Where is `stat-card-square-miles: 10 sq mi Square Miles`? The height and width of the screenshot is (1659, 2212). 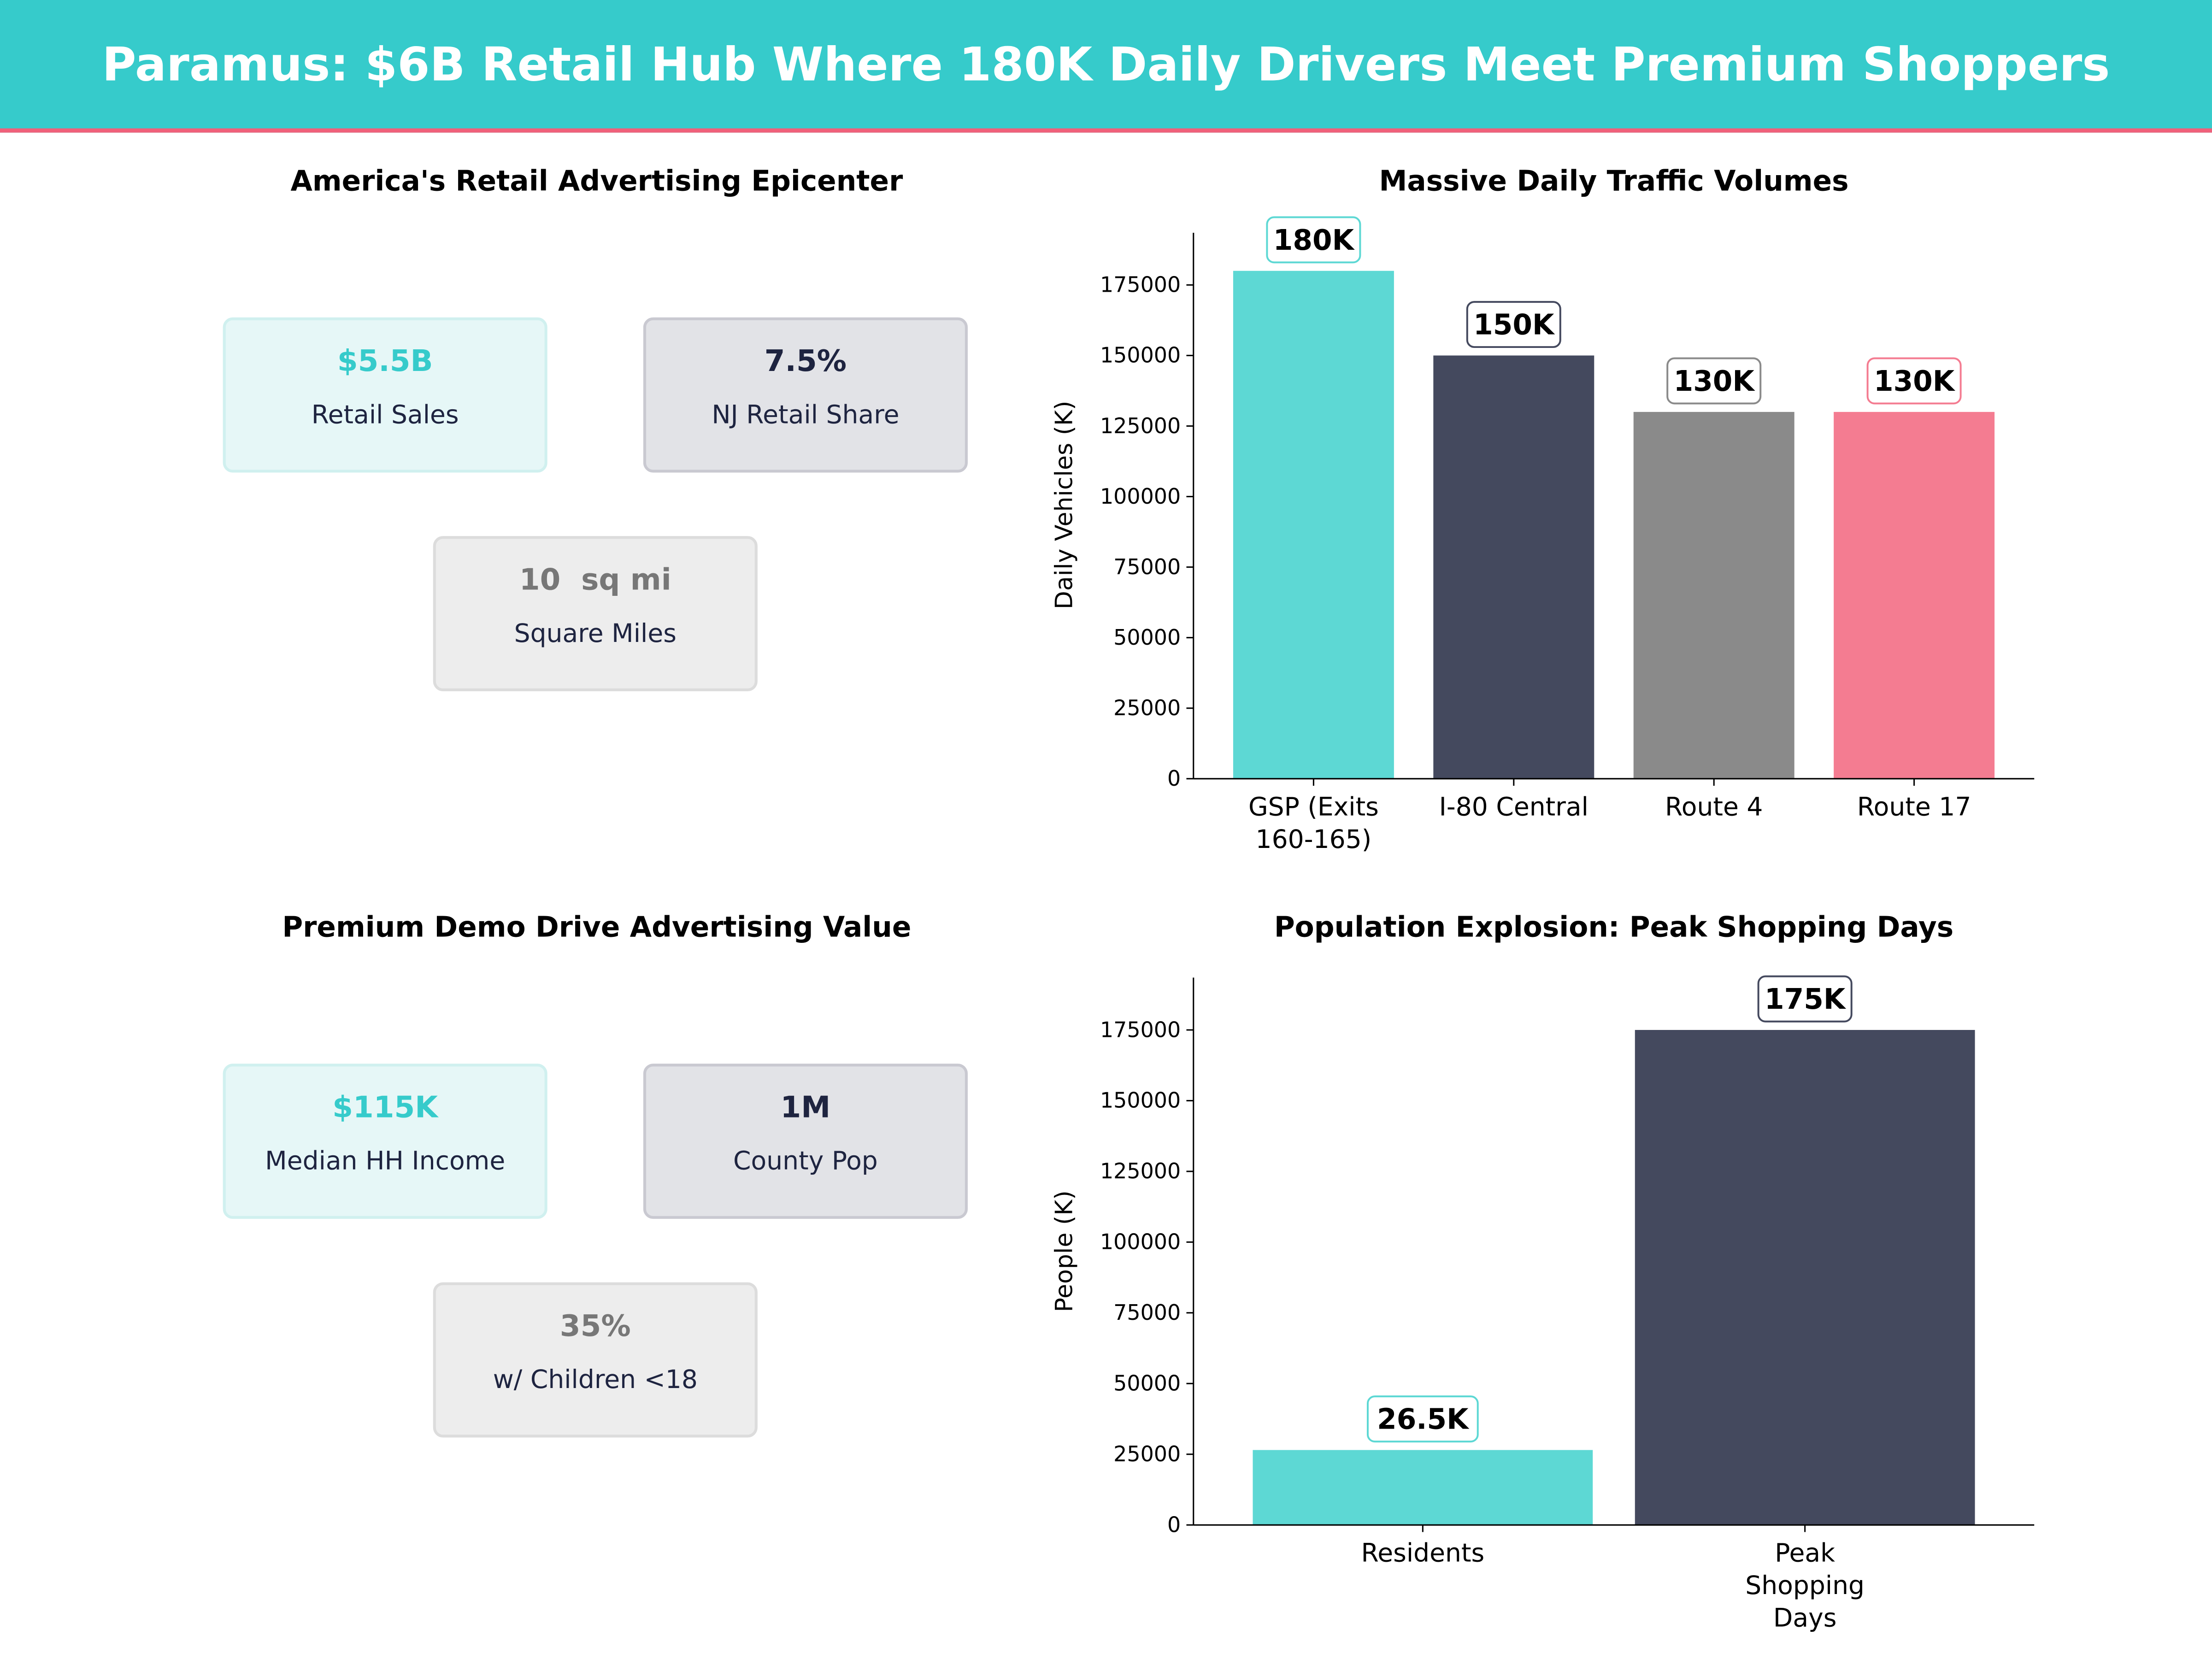
stat-card-square-miles: 10 sq mi Square Miles is located at coordinates (595, 613).